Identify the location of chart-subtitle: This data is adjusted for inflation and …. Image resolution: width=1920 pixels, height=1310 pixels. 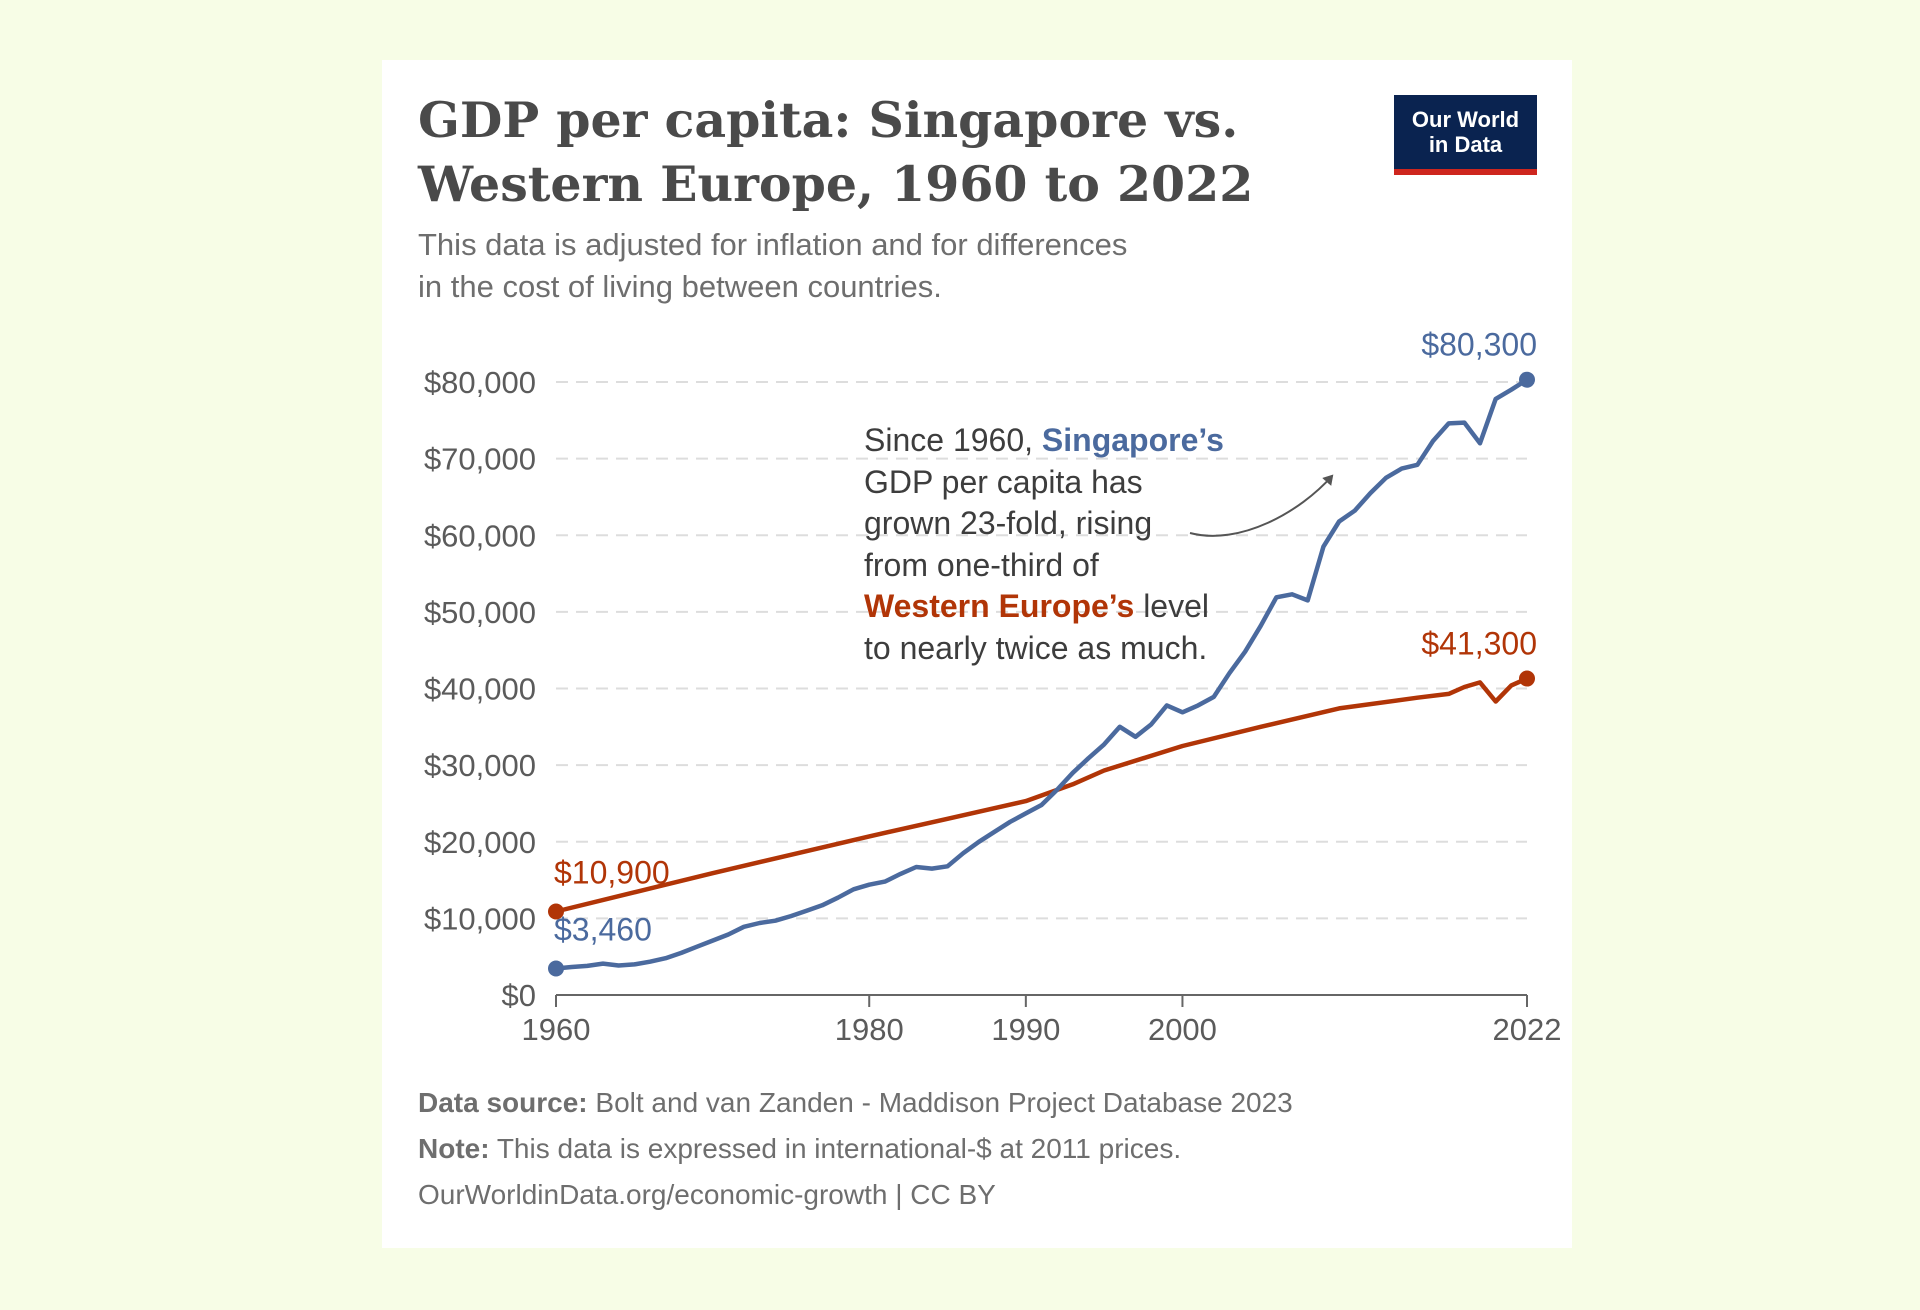
(773, 265).